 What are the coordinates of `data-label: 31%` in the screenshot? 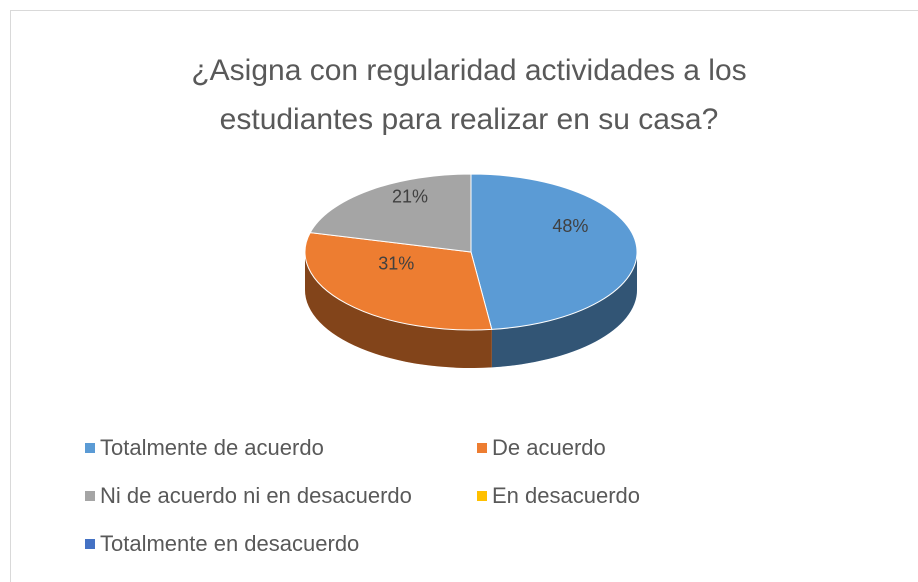 It's located at (396, 264).